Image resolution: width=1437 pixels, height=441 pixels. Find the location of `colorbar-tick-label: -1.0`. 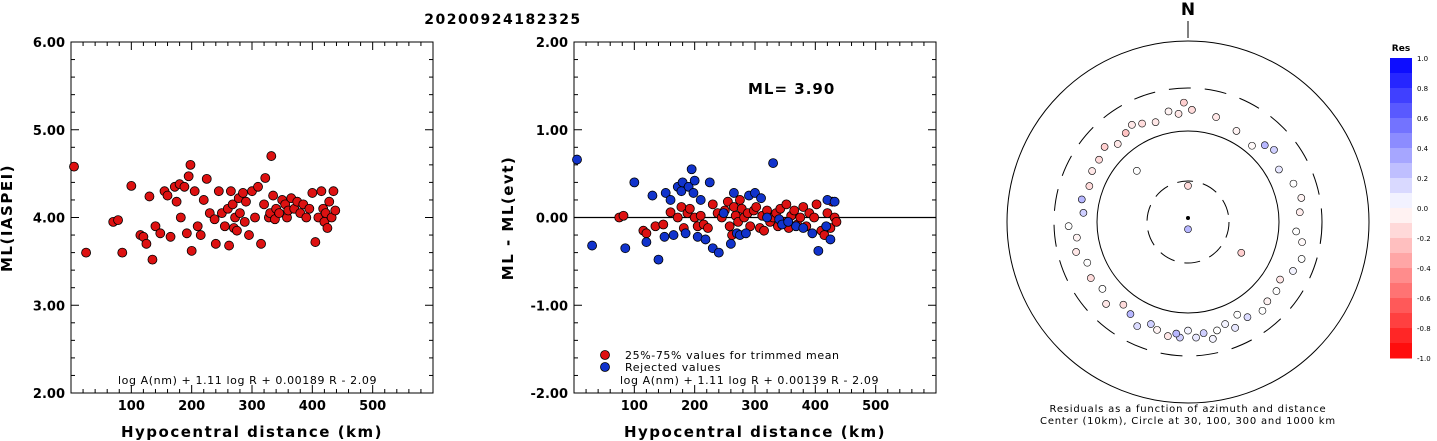

colorbar-tick-label: -1.0 is located at coordinates (1424, 359).